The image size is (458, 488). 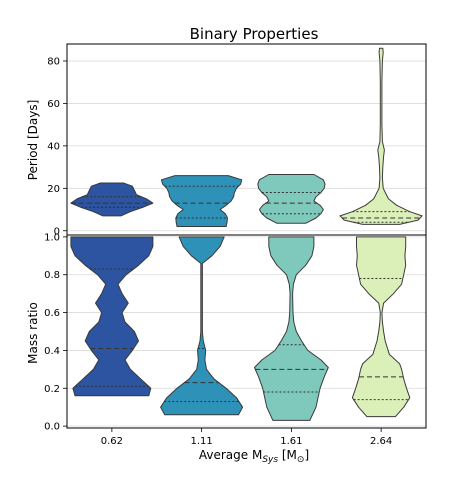 I want to click on period-violin-1.11, so click(x=201, y=201).